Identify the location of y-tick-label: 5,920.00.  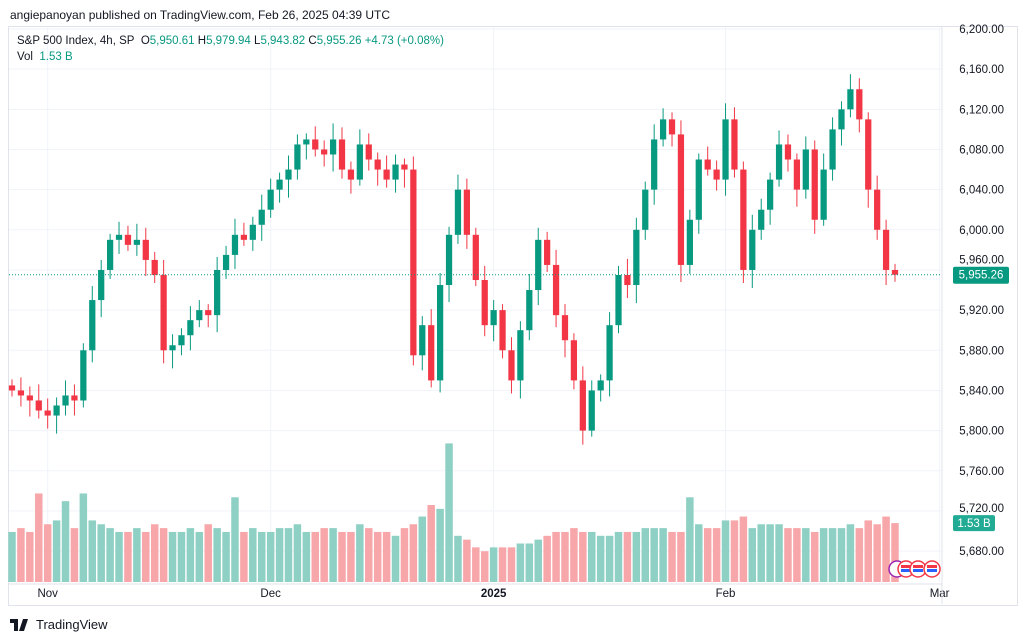
(981, 311).